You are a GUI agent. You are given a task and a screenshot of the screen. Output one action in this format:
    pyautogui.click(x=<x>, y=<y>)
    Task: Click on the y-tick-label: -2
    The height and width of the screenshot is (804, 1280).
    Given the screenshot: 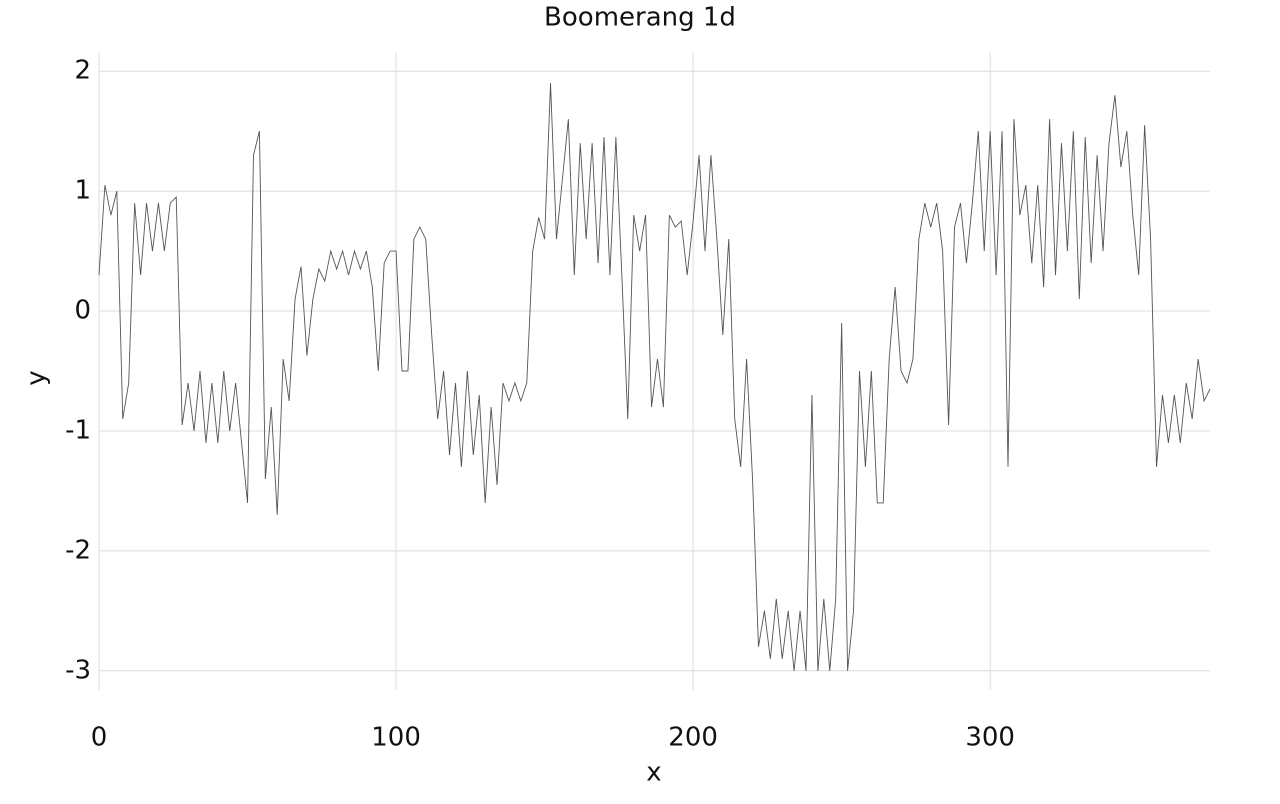 What is the action you would take?
    pyautogui.click(x=78, y=550)
    